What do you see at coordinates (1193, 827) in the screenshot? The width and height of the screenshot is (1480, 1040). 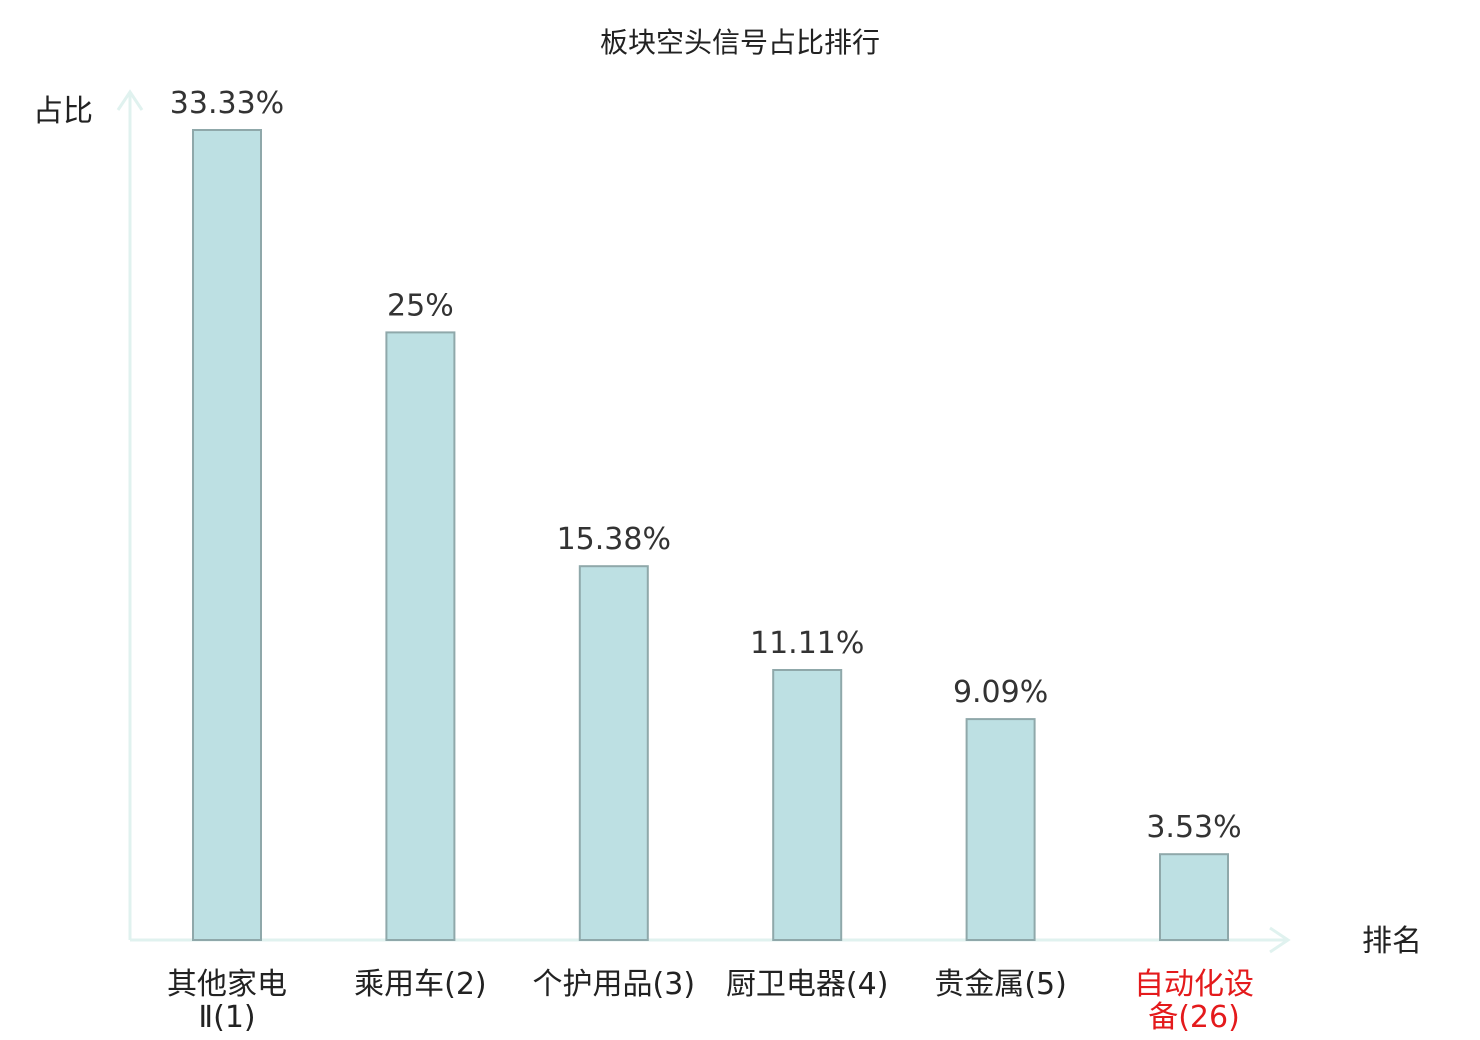 I see `value-label-6: 3.53%` at bounding box center [1193, 827].